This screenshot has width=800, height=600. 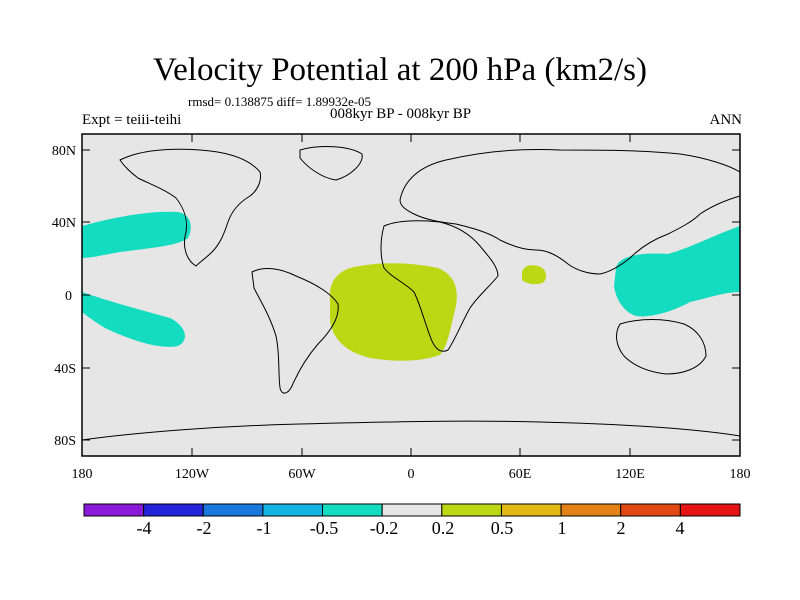 I want to click on colorbar-label: -0.2, so click(x=384, y=528).